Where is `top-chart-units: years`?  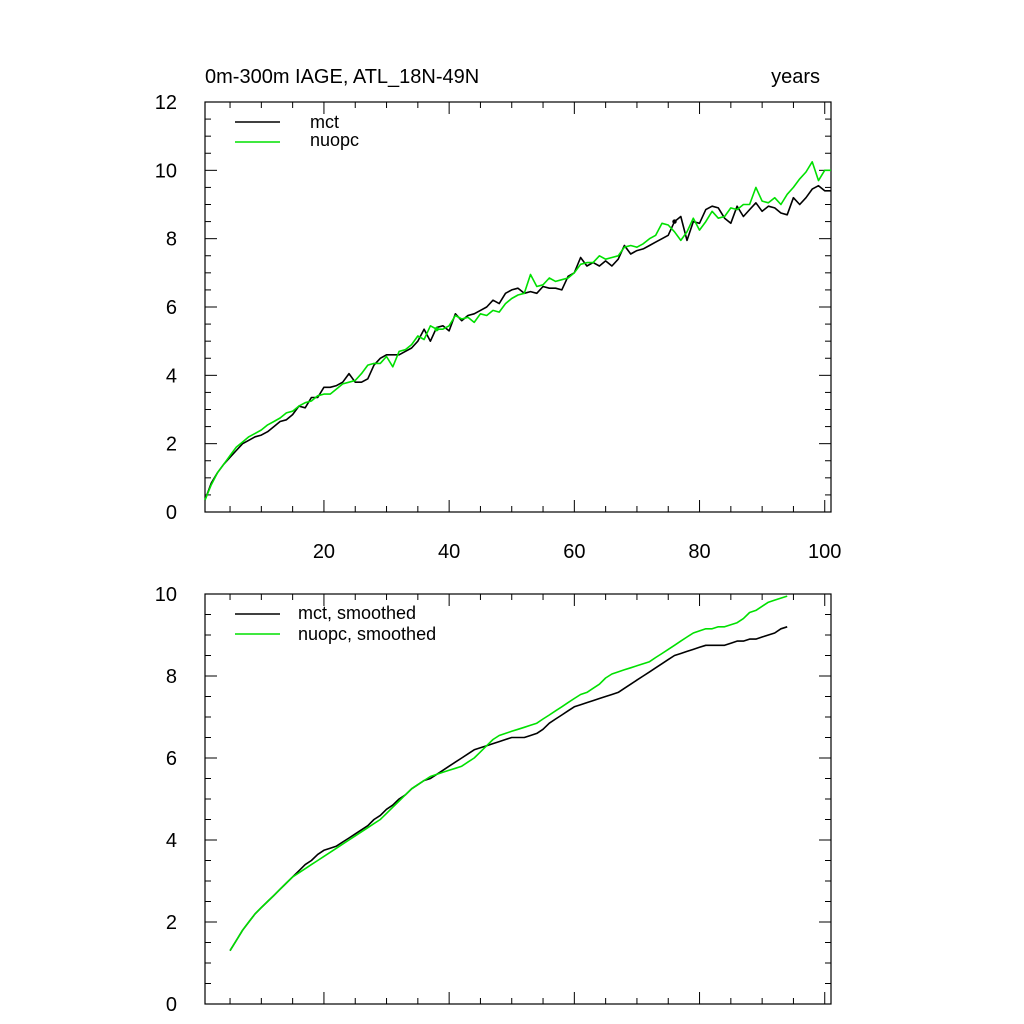
top-chart-units: years is located at coordinates (795, 77).